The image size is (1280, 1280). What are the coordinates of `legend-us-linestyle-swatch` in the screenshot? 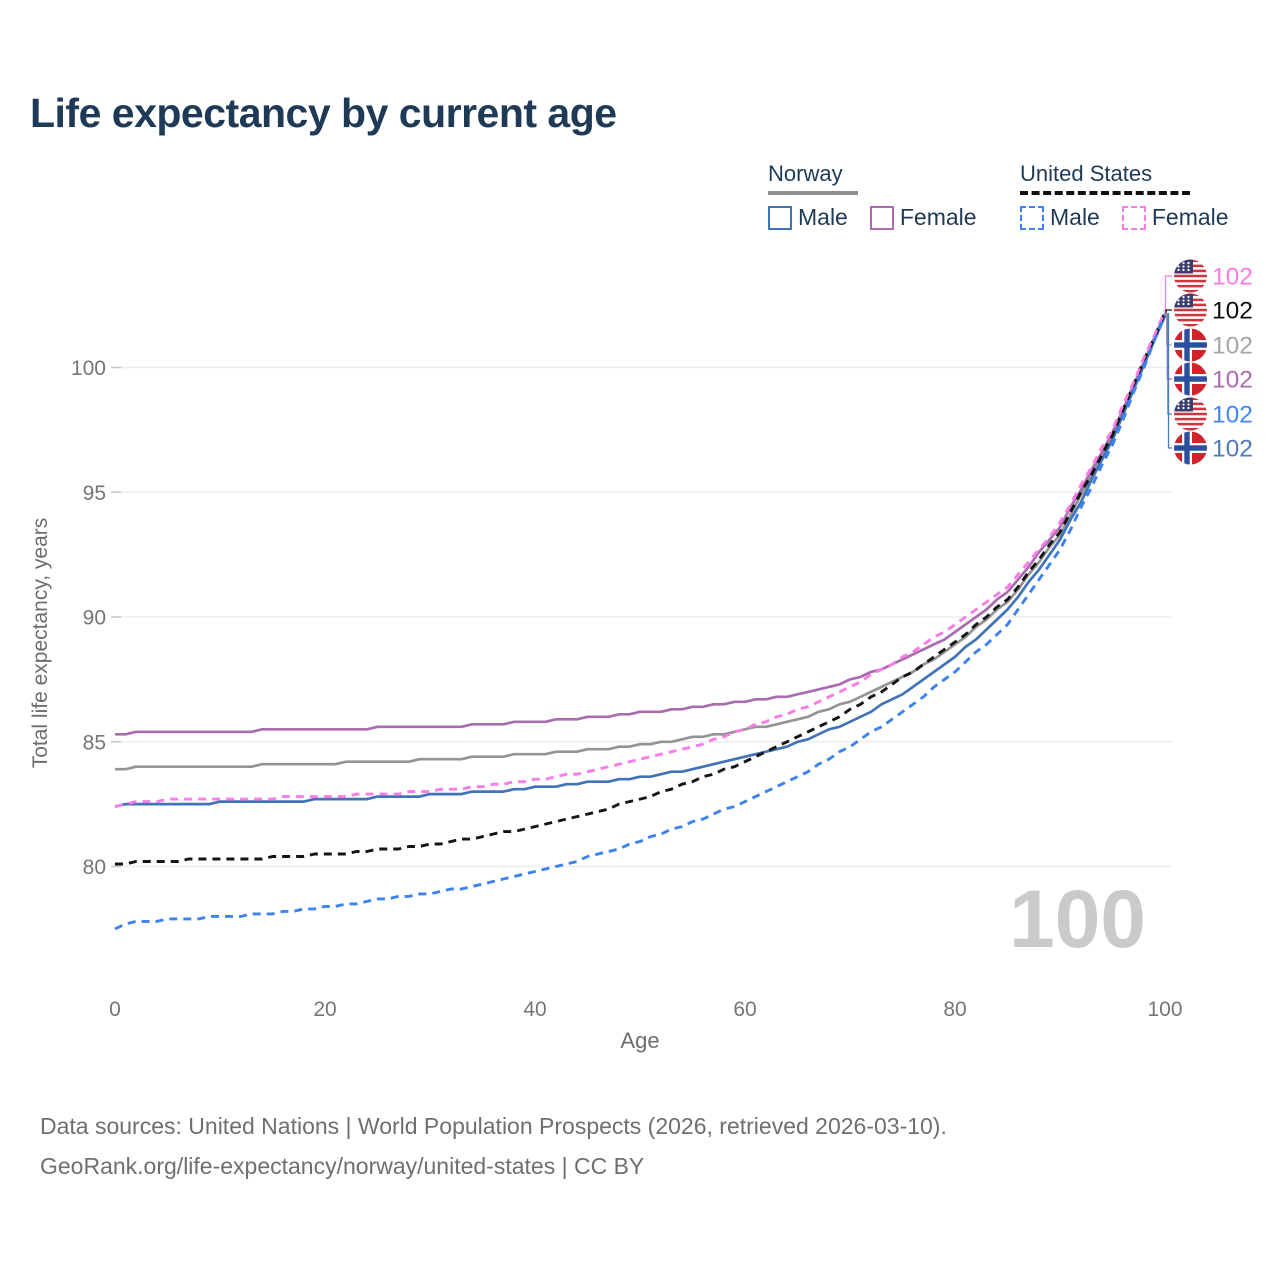 It's located at (1105, 193).